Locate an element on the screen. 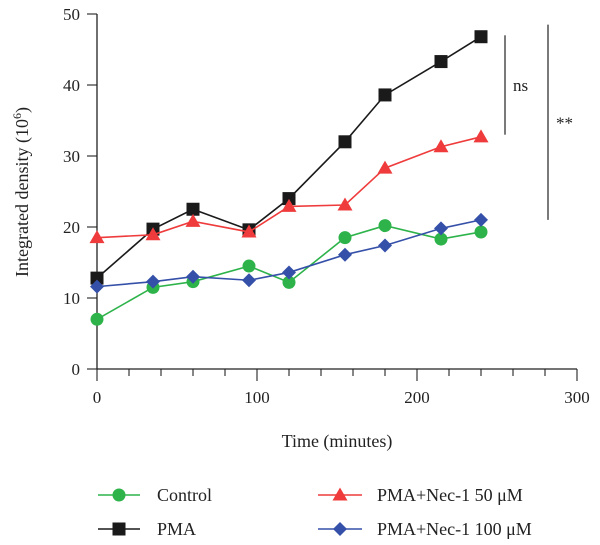 This screenshot has width=600, height=545. series-pma-nec-1-50-m is located at coordinates (289, 186).